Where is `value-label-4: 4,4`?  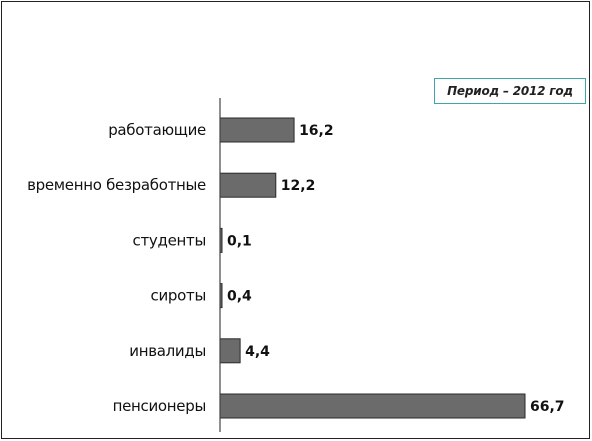 value-label-4: 4,4 is located at coordinates (257, 352).